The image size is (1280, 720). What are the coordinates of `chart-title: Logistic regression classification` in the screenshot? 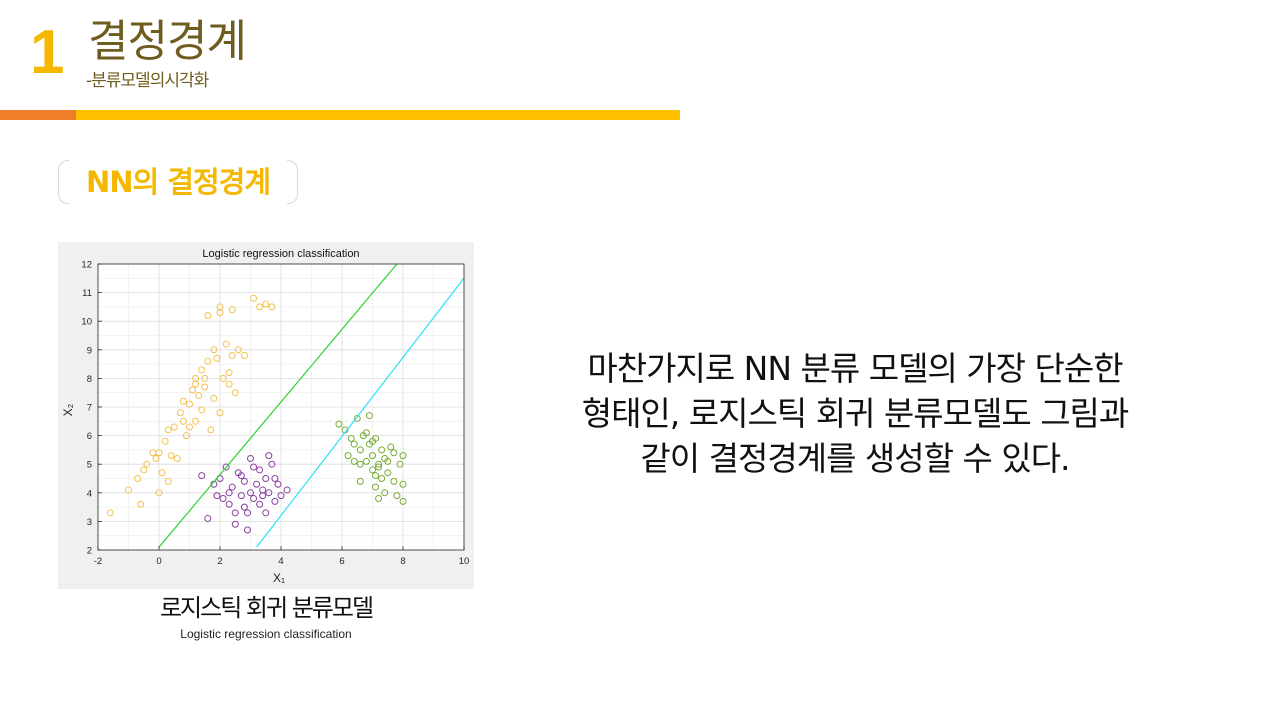 It's located at (280, 254).